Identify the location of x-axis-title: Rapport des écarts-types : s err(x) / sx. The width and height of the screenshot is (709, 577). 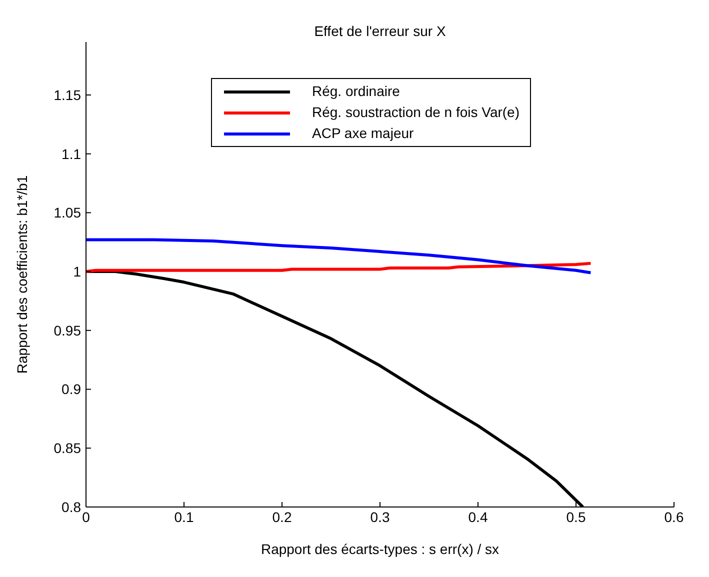
(380, 549).